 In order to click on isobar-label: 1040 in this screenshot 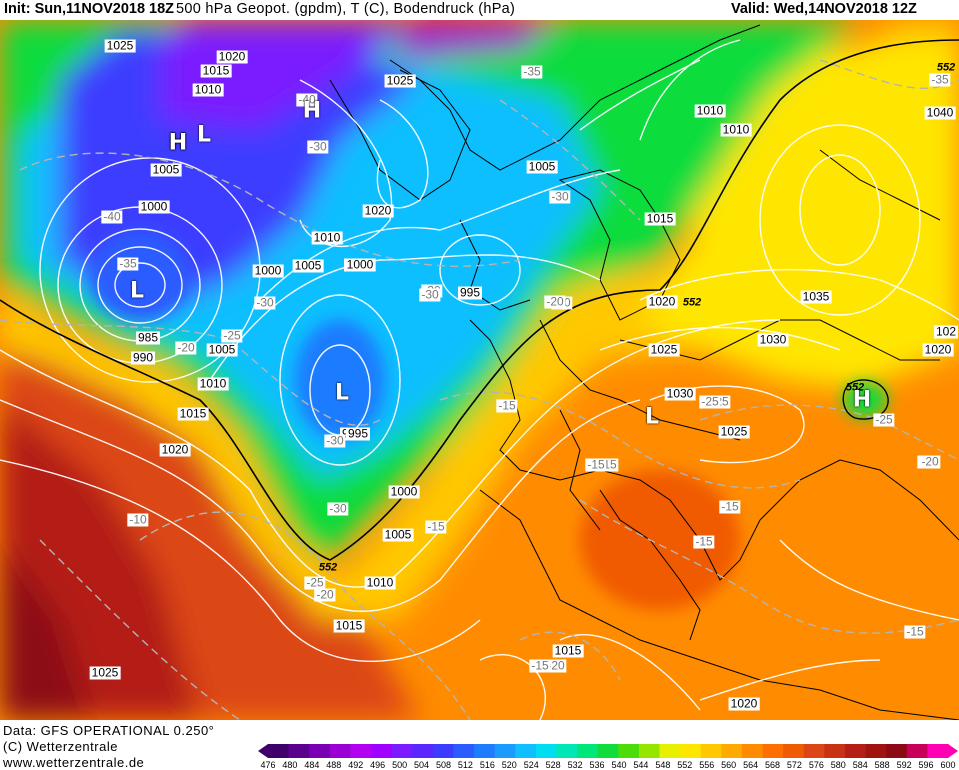, I will do `click(940, 112)`.